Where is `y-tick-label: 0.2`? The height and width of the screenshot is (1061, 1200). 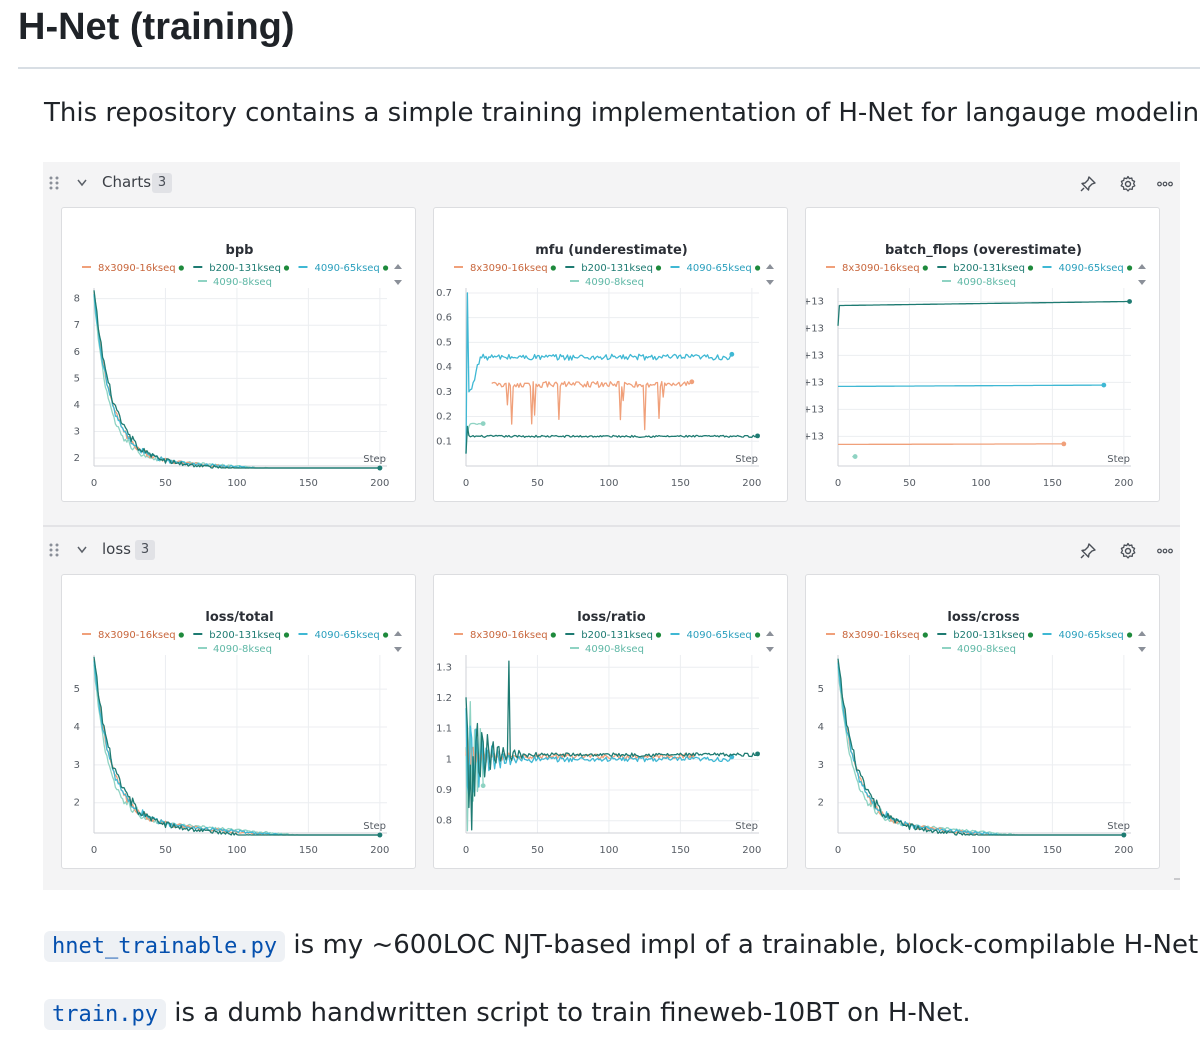
y-tick-label: 0.2 is located at coordinates (444, 417).